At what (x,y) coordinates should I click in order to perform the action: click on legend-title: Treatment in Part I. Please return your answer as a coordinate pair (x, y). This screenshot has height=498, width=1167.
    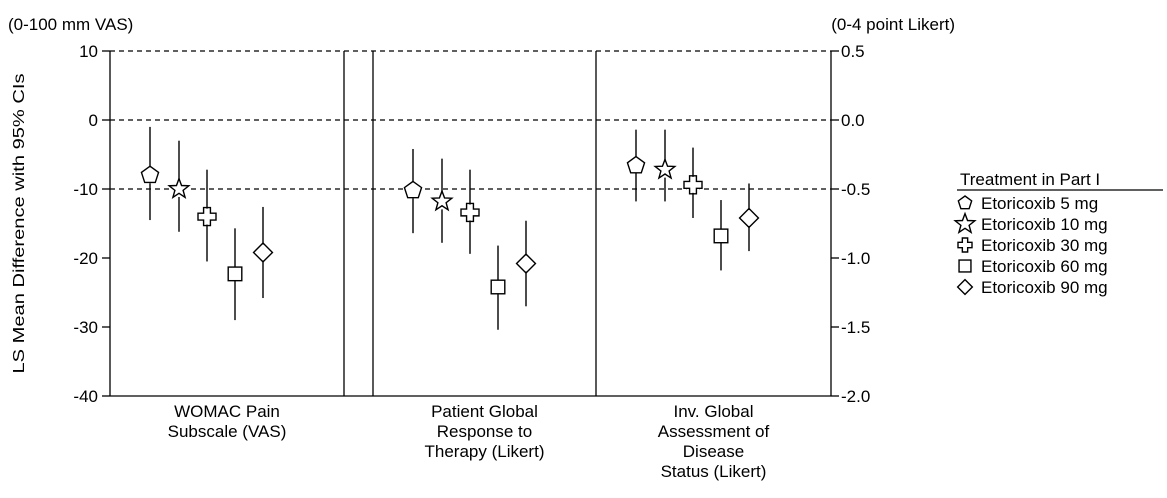
    Looking at the image, I should click on (1030, 179).